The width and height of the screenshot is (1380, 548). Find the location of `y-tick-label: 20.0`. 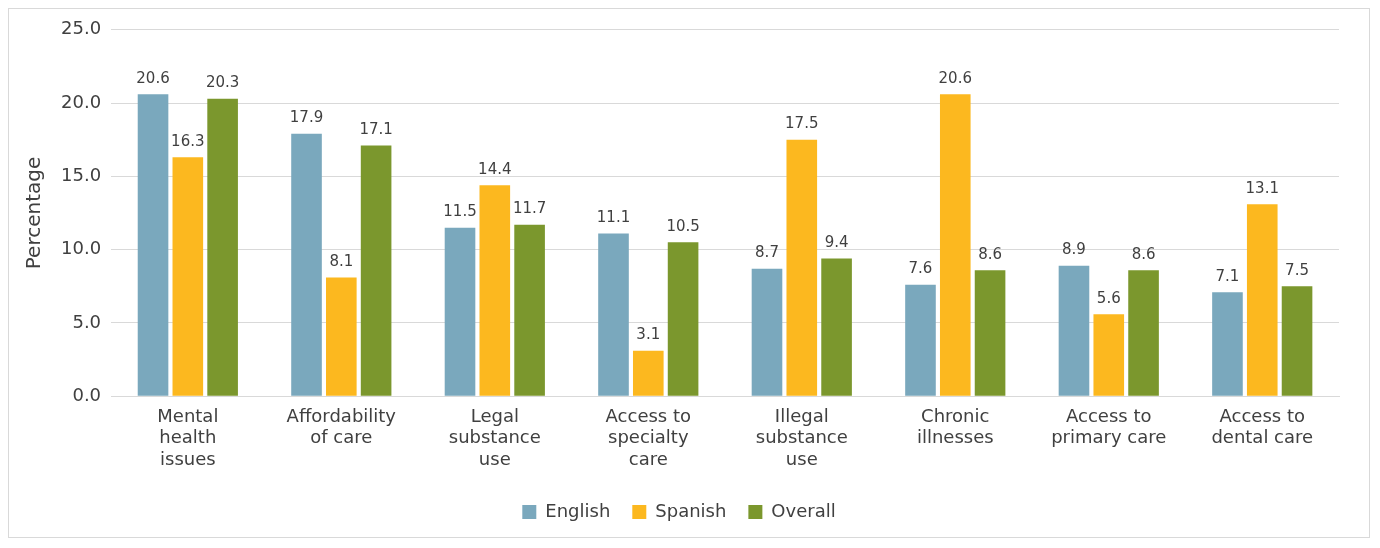

y-tick-label: 20.0 is located at coordinates (81, 101).